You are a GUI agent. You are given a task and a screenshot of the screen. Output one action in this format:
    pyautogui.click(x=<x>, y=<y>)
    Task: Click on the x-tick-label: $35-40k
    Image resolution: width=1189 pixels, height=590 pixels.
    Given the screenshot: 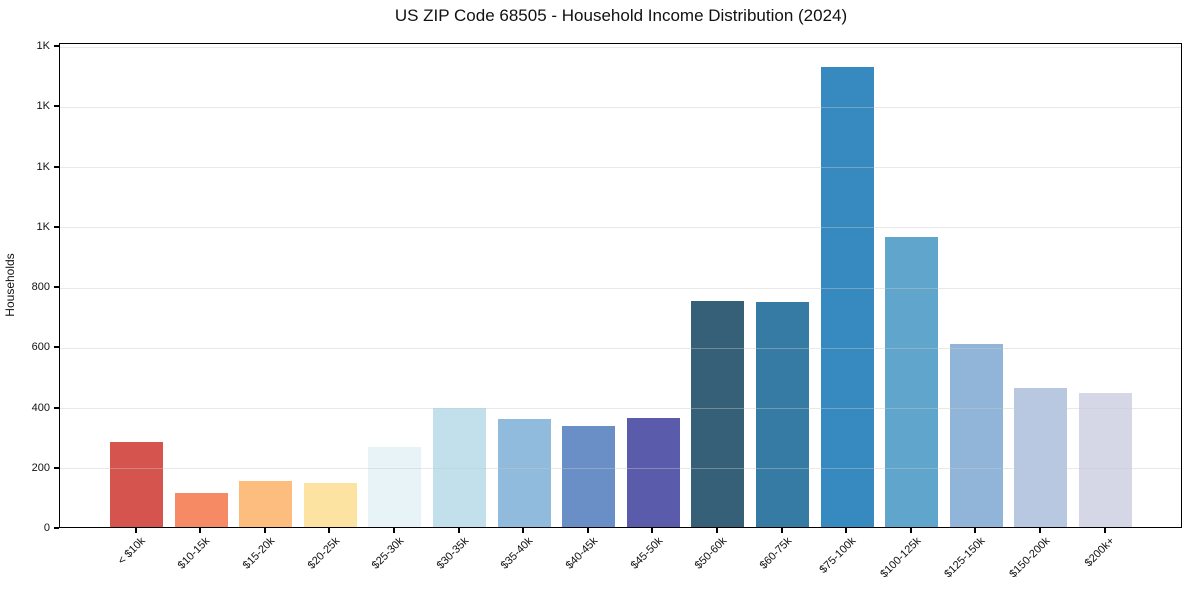 What is the action you would take?
    pyautogui.click(x=517, y=553)
    